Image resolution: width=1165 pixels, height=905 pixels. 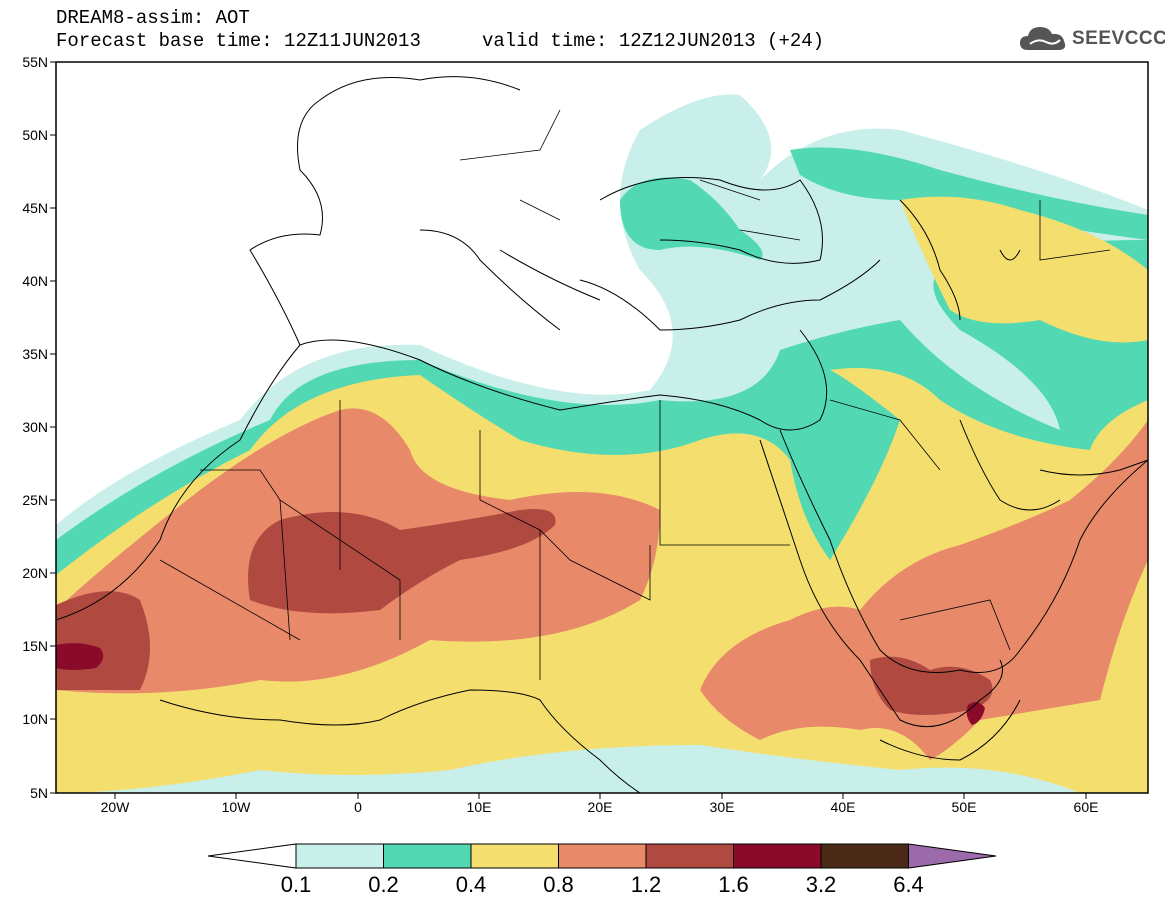 What do you see at coordinates (646, 884) in the screenshot?
I see `colorbar-label: 1.2` at bounding box center [646, 884].